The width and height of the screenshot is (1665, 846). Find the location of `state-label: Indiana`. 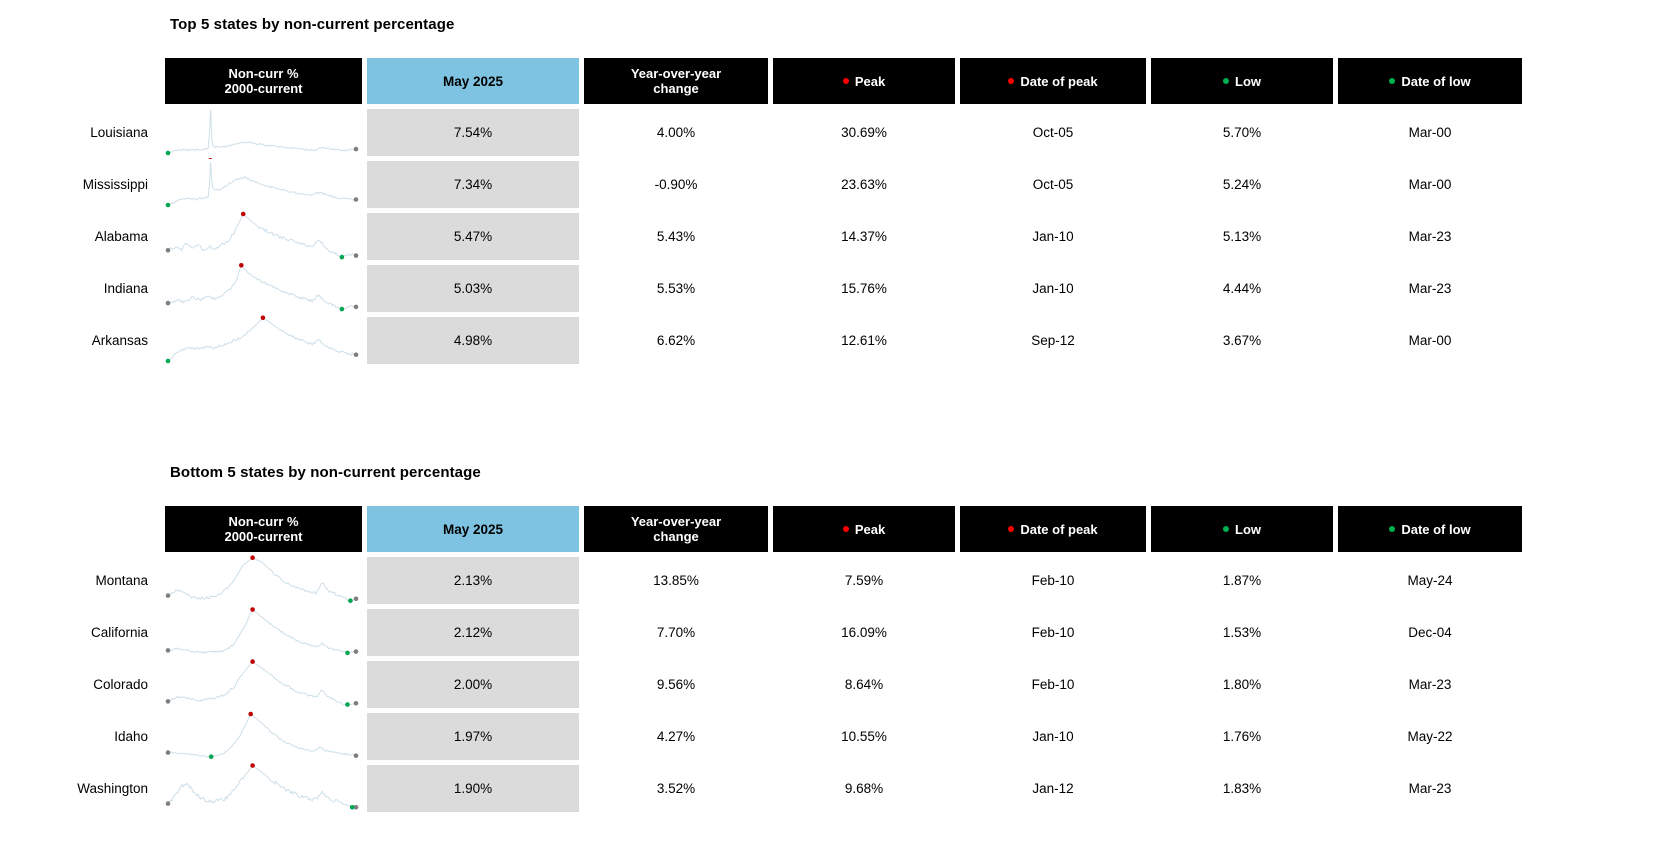

state-label: Indiana is located at coordinates (125, 288).